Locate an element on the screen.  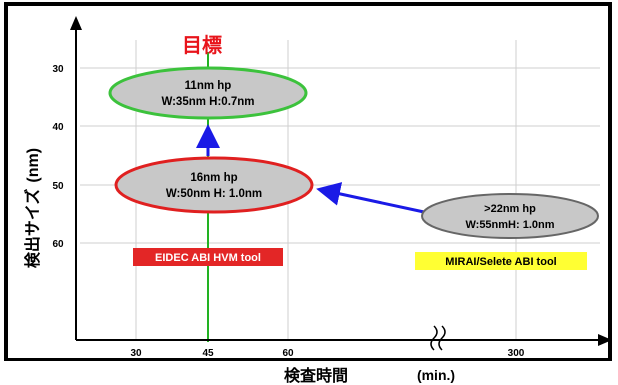
y-tick-label: 60 is located at coordinates (58, 244).